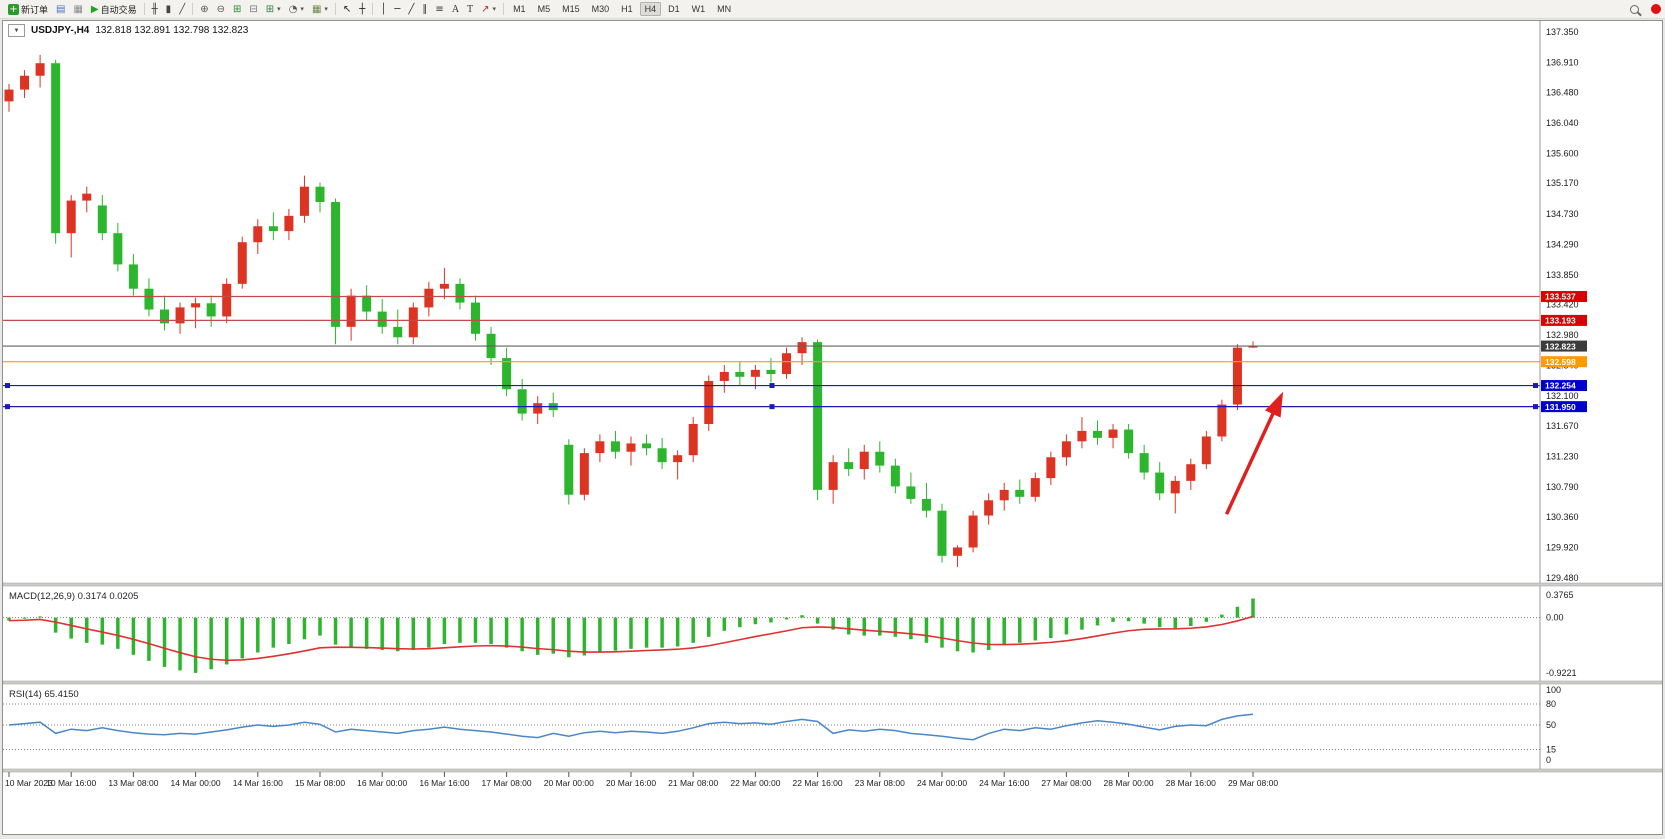 The image size is (1665, 839). Describe the element at coordinates (1562, 123) in the screenshot. I see `price-axis-label: 136.040` at that location.